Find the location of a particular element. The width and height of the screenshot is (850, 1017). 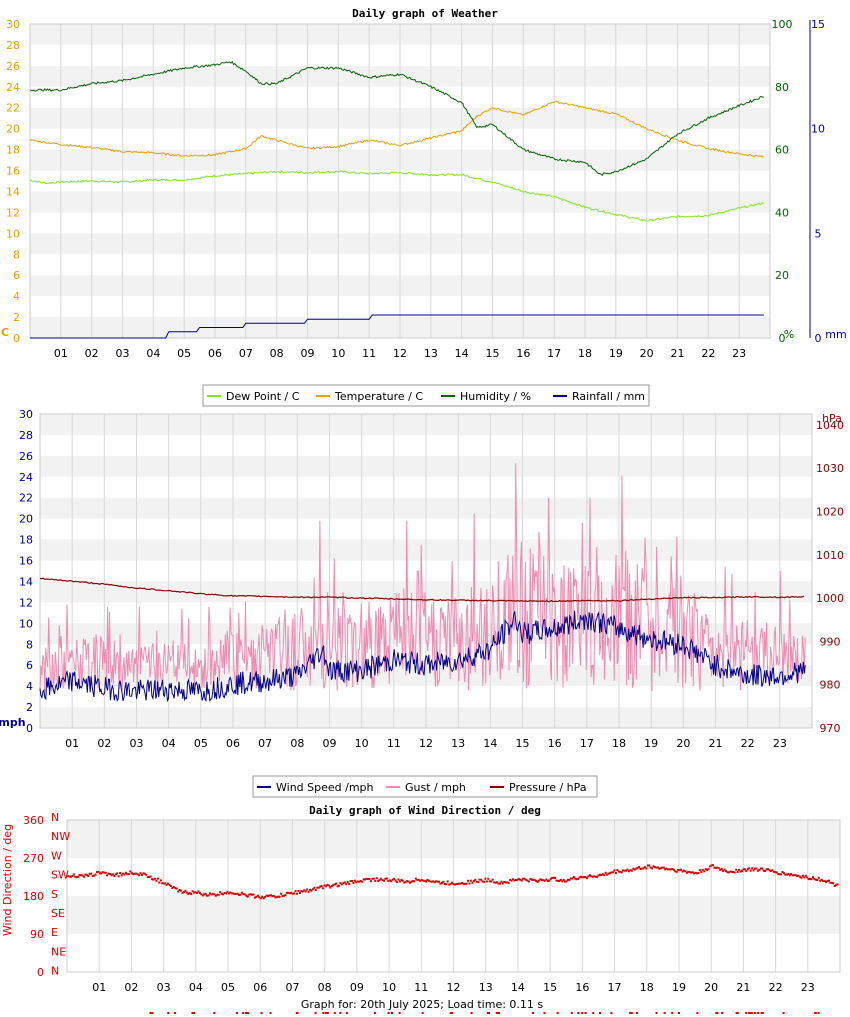

chart1-title: Daily graph of Weather is located at coordinates (425, 13).